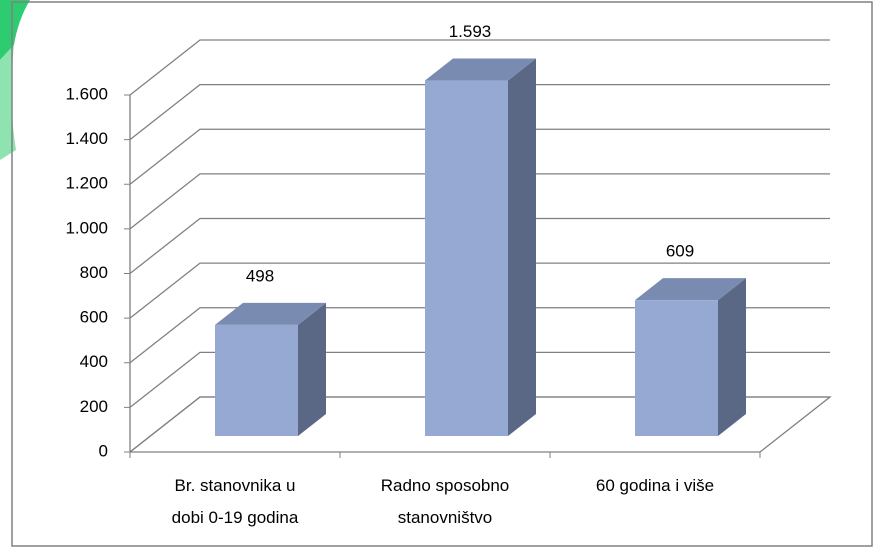 Image resolution: width=875 pixels, height=549 pixels. Describe the element at coordinates (94, 406) in the screenshot. I see `y-tick-label: 200` at that location.